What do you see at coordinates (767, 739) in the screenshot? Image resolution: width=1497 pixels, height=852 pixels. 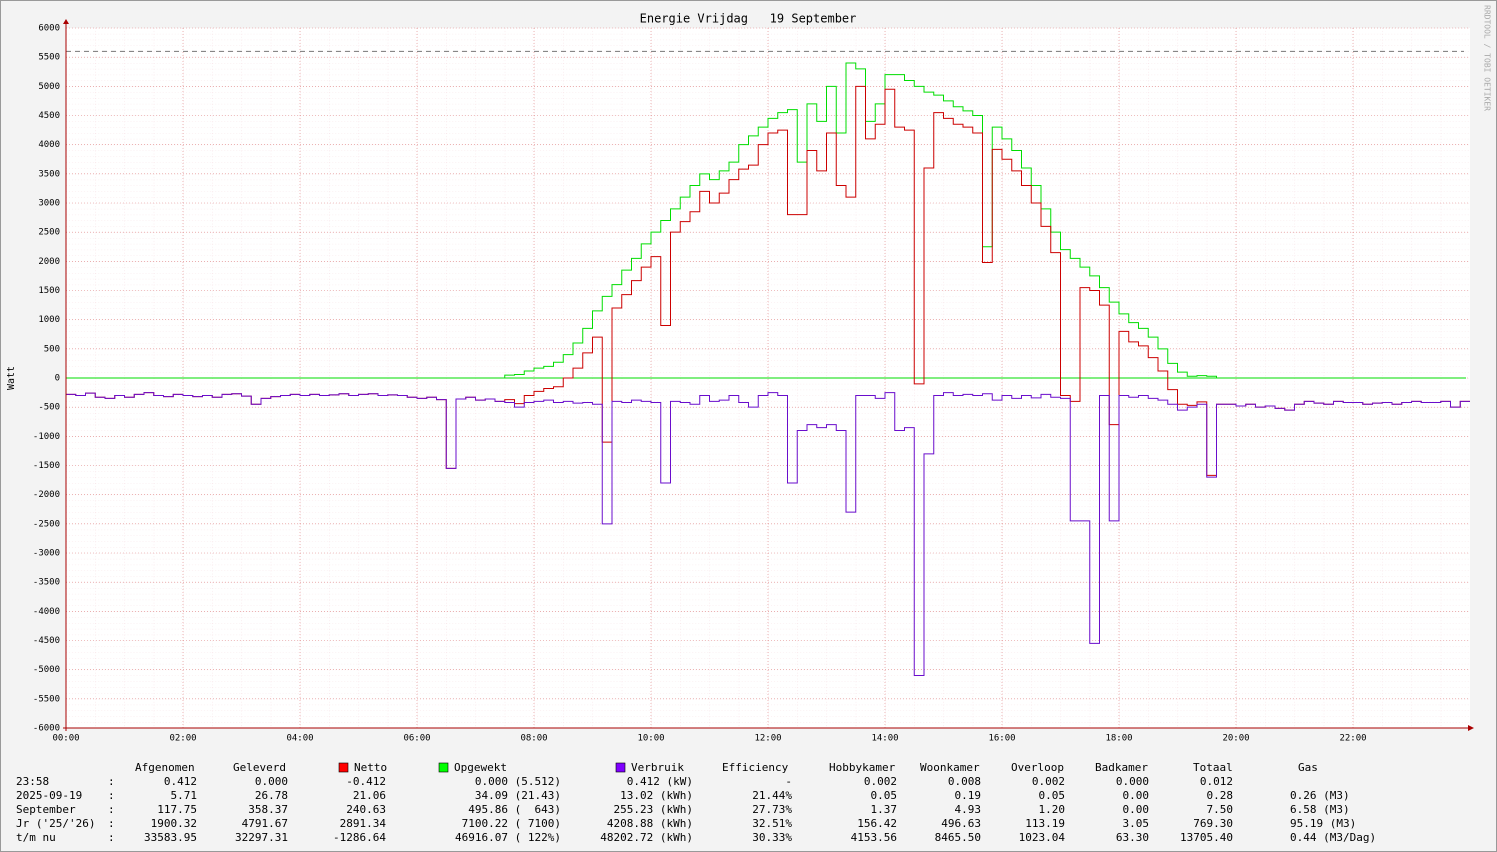 I see `x-tick-label: 12:00` at bounding box center [767, 739].